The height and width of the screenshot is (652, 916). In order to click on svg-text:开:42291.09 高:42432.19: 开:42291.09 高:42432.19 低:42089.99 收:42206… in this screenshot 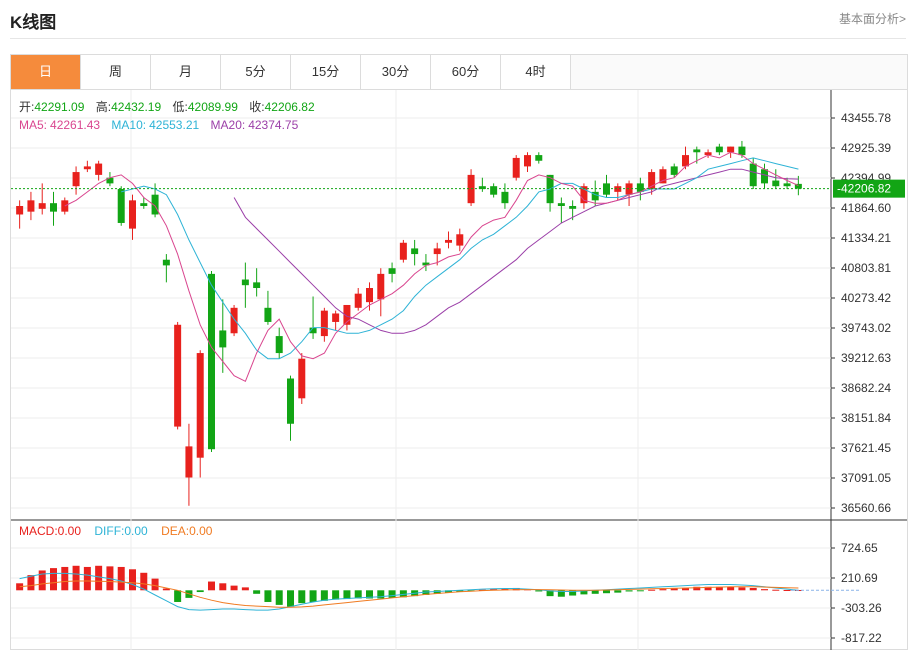, I will do `click(167, 106)`.